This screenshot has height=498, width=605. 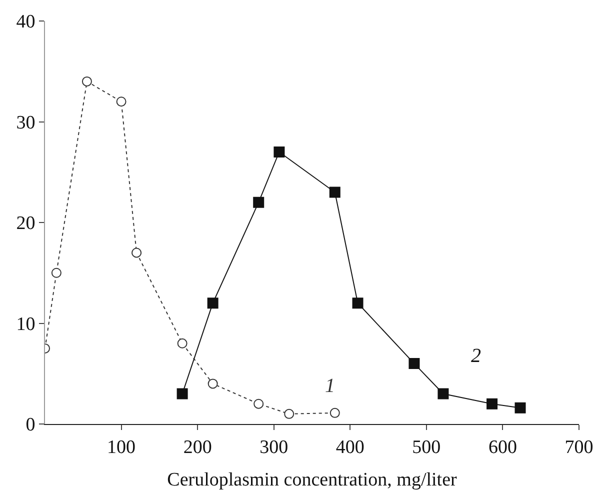 I want to click on series-label: 2, so click(x=476, y=356).